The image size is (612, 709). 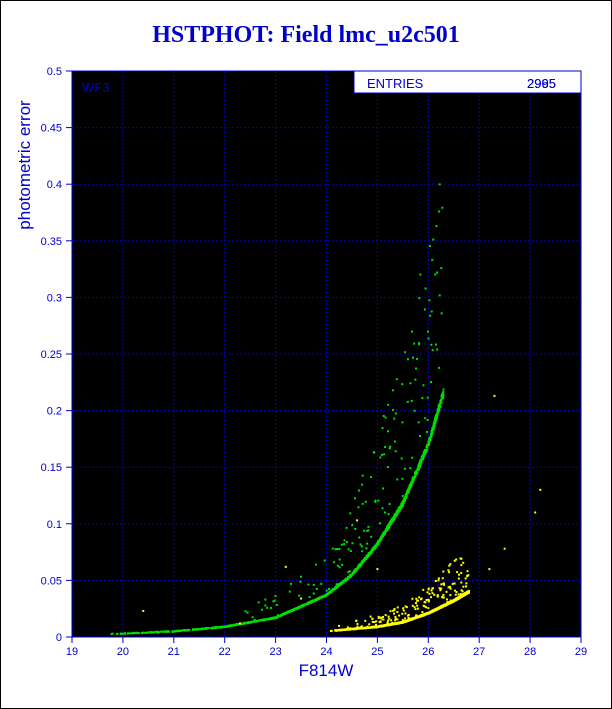 I want to click on x-tick-label: 29, so click(x=581, y=652).